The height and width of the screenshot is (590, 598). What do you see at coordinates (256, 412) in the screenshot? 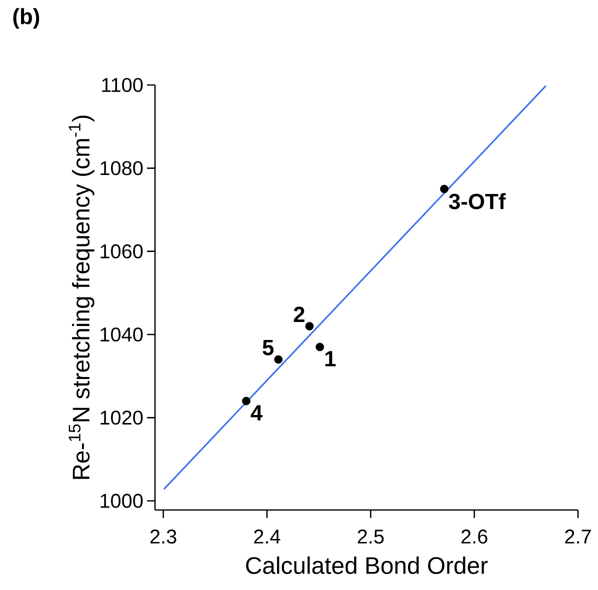
I see `annotation: 4` at bounding box center [256, 412].